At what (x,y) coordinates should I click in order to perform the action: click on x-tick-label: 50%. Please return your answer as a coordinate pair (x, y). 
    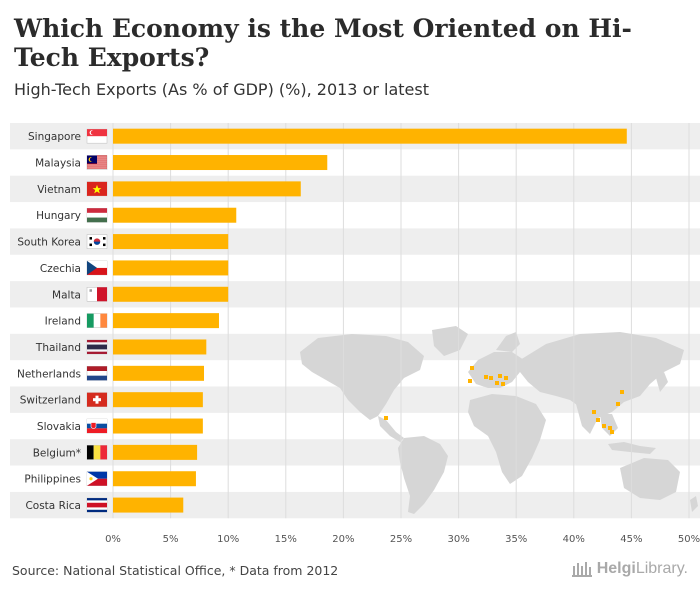
    Looking at the image, I should click on (689, 539).